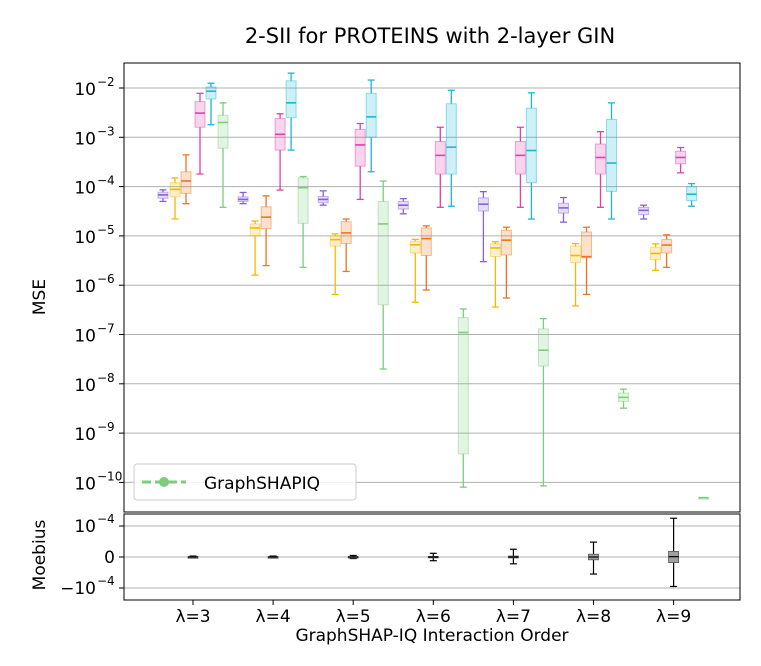 The image size is (761, 666). I want to click on y-tick-exponent: −2, so click(106, 82).